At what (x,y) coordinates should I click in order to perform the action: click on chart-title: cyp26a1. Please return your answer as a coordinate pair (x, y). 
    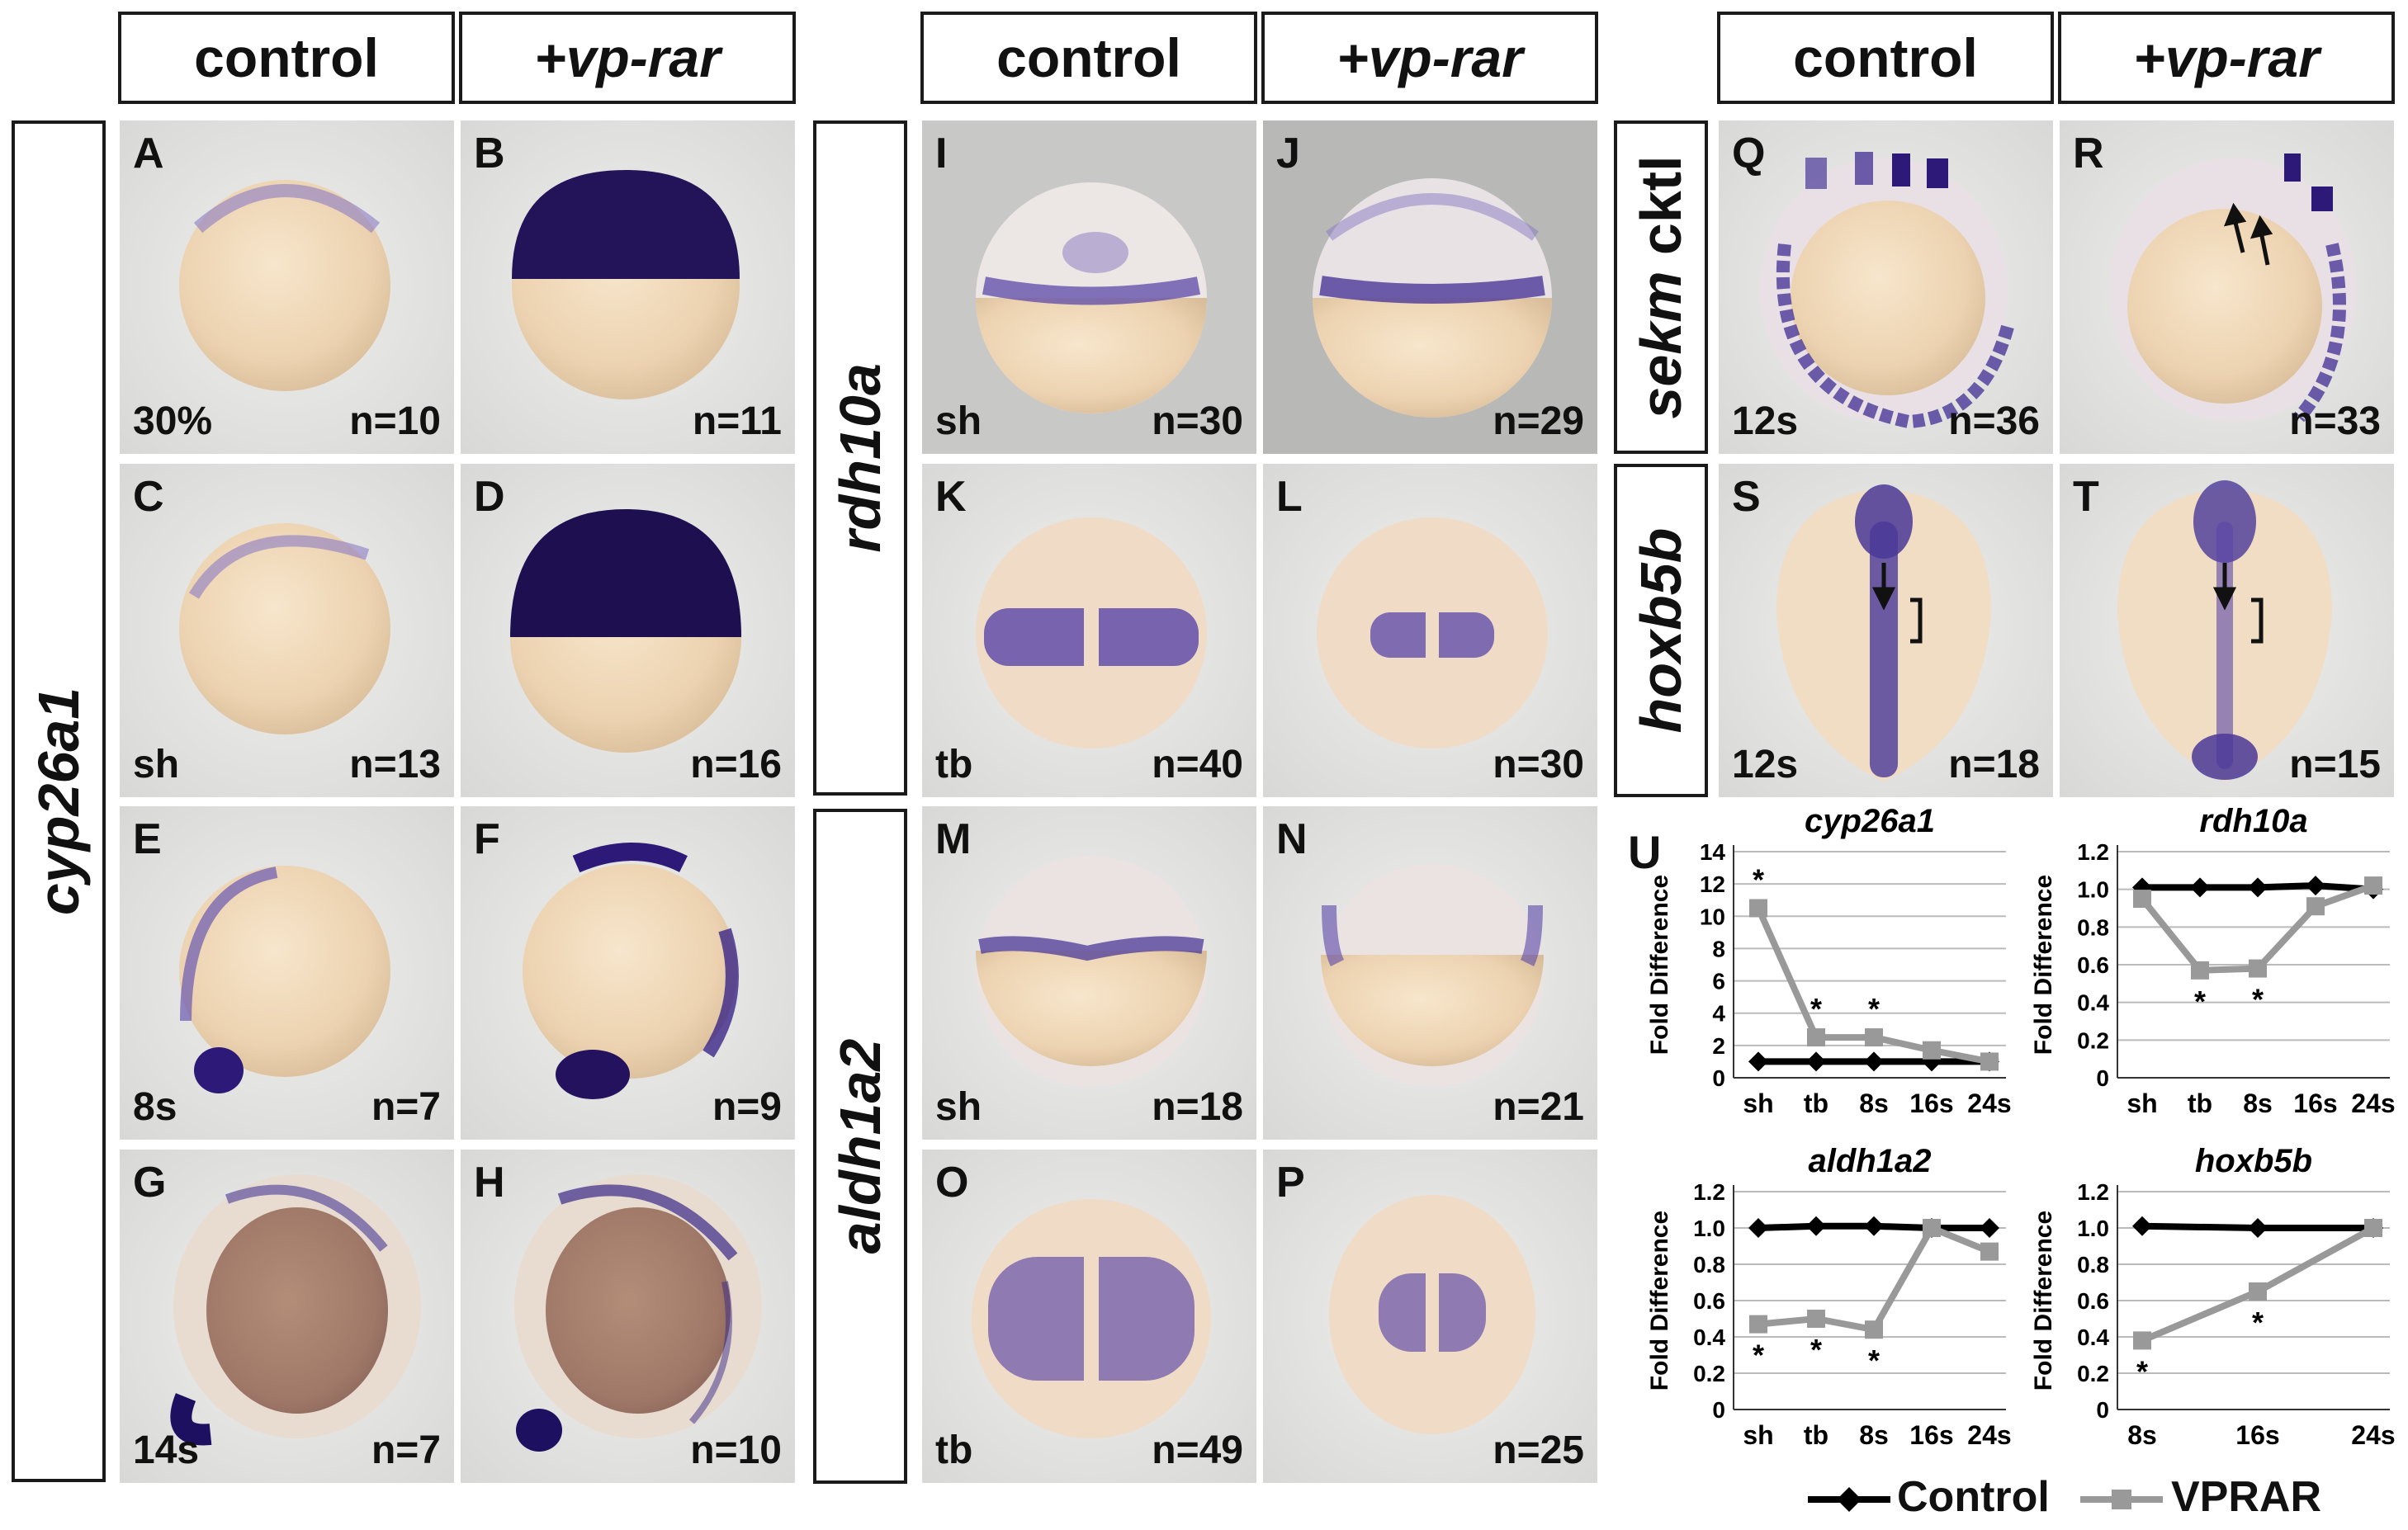
    Looking at the image, I should click on (1870, 821).